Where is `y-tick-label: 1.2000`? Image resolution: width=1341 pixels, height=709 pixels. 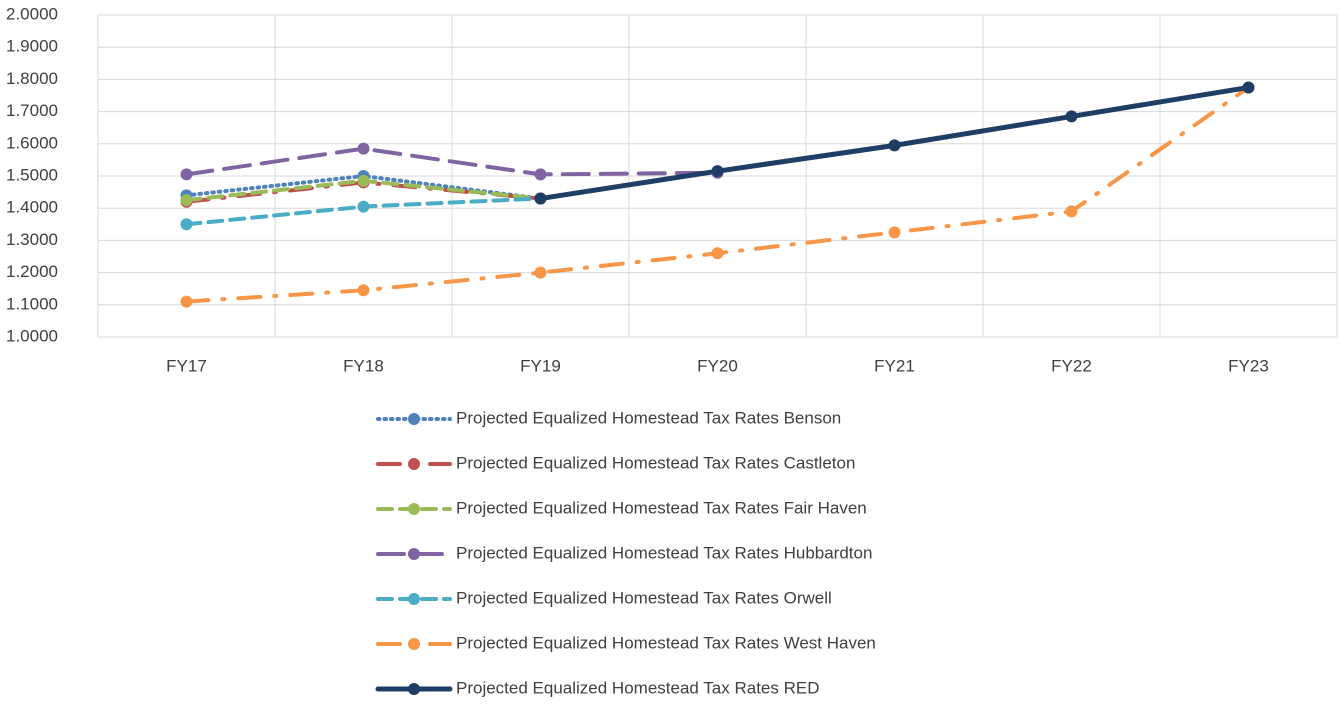 y-tick-label: 1.2000 is located at coordinates (32, 271).